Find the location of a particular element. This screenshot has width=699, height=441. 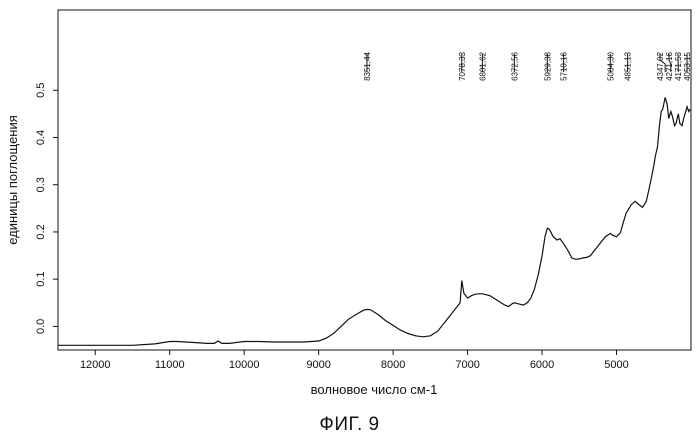

peak-label: 4053,15 is located at coordinates (687, 65).